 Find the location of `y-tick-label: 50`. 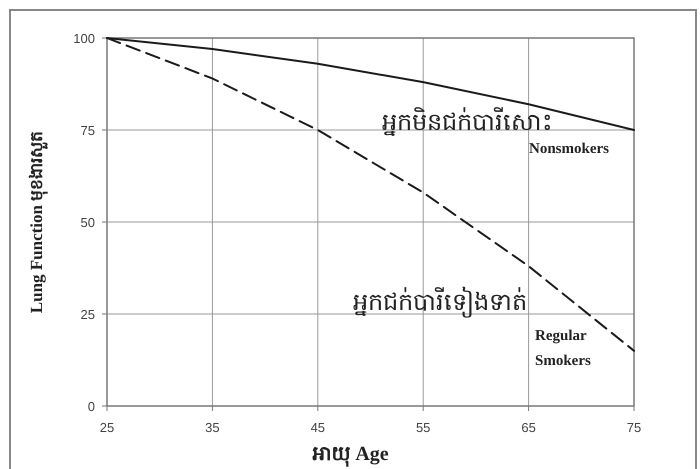

y-tick-label: 50 is located at coordinates (87, 222).